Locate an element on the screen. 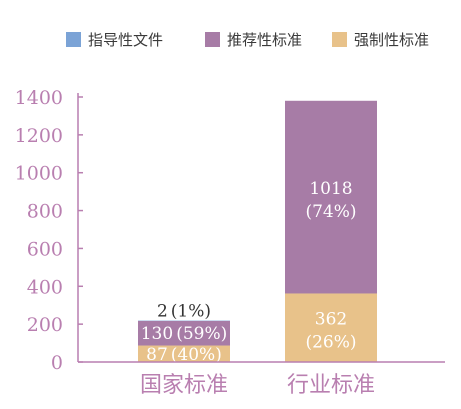  x-category-label: 国家标准 is located at coordinates (184, 385).